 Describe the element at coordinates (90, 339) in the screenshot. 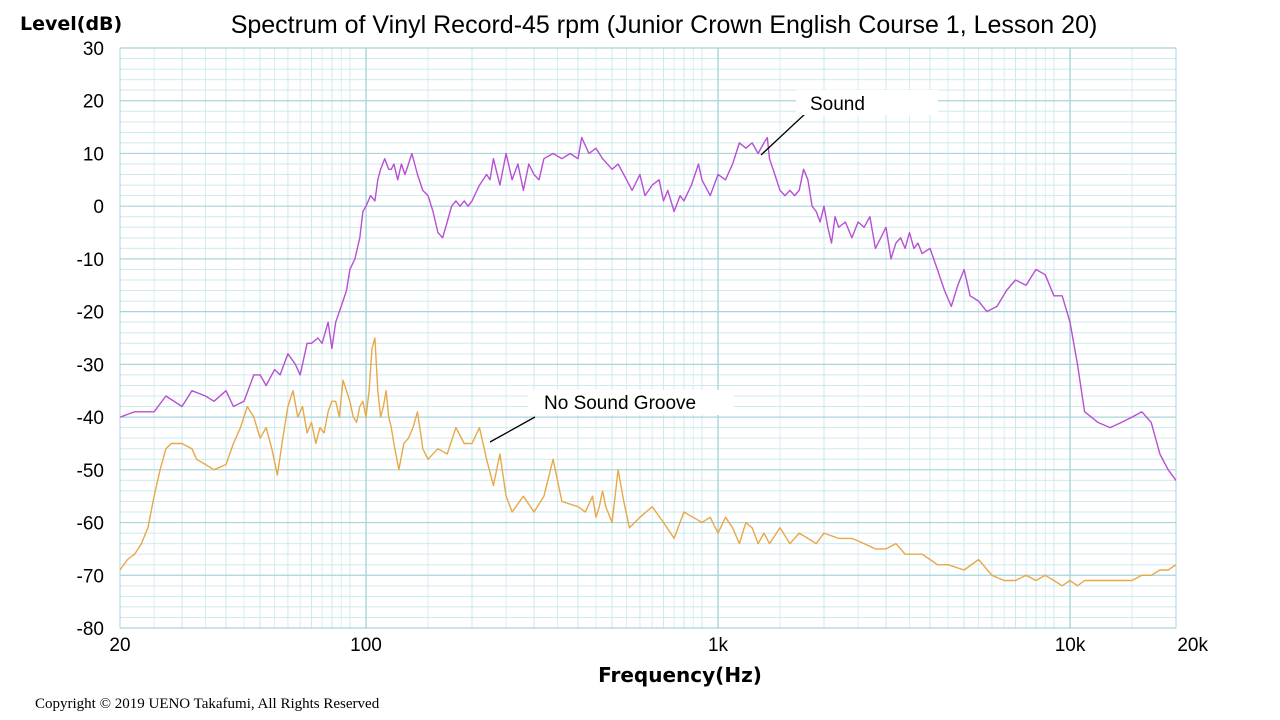

I see `y-tick-labels: 30 20 10 0 -10 -20 -30 -40 -50 -60 -70 -80` at that location.